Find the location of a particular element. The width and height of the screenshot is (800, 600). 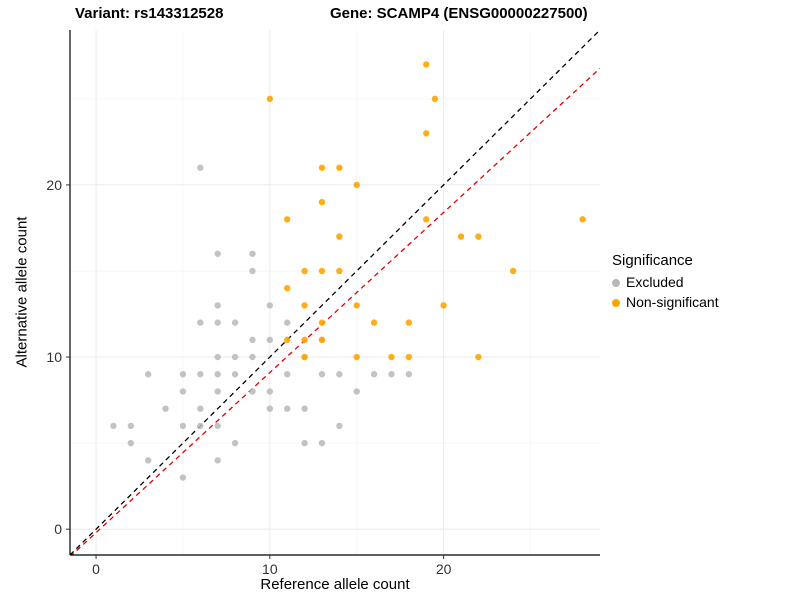

legend-entry-nonsignificant: Non-significant is located at coordinates (665, 302).